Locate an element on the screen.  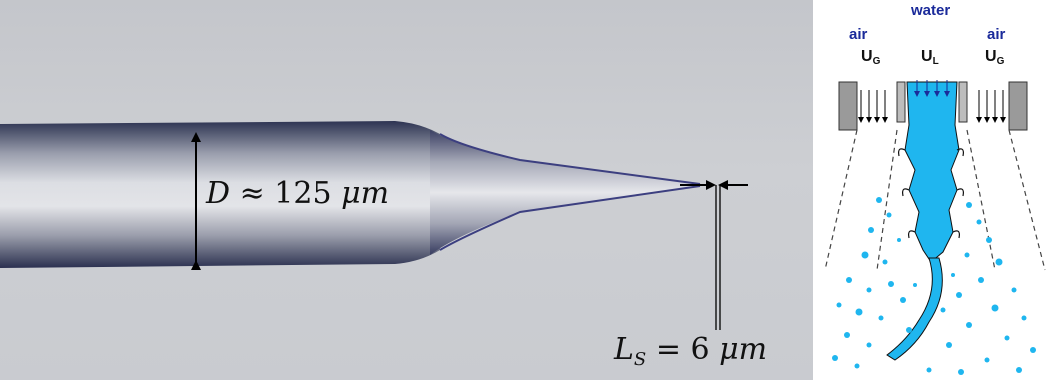
liquid-jet is located at coordinates (932, 172).